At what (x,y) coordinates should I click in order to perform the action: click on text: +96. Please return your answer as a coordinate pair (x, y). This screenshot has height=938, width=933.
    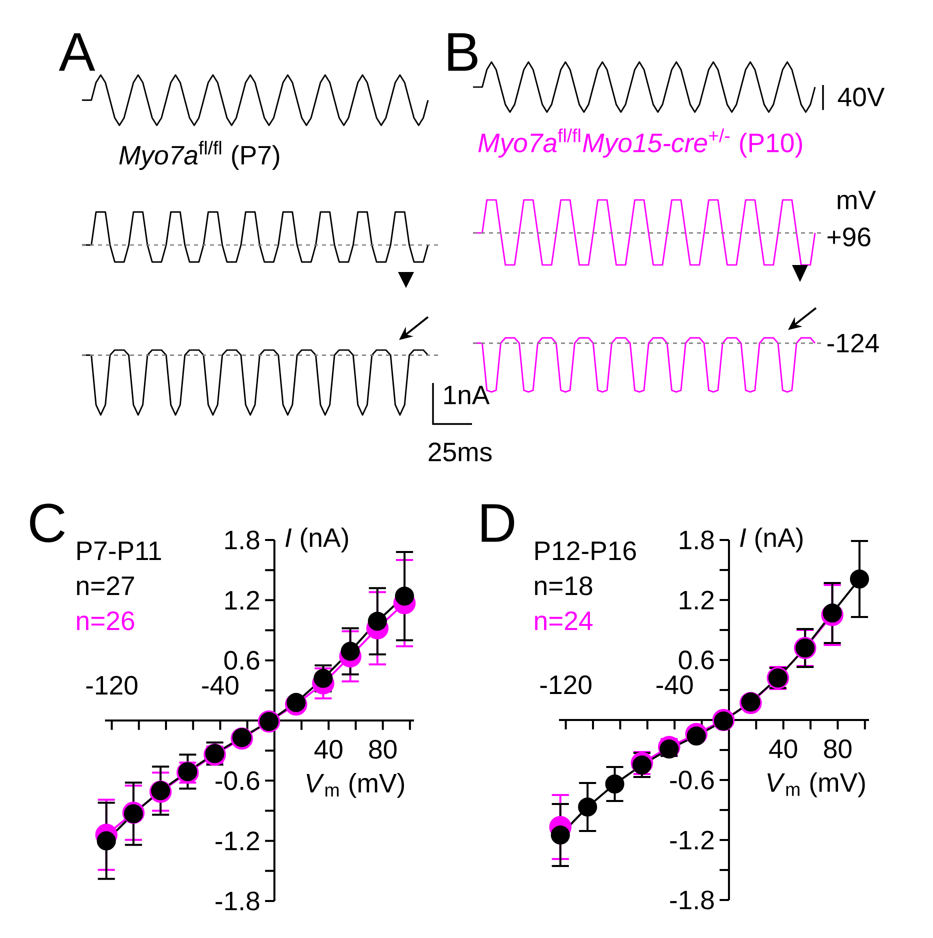
    Looking at the image, I should click on (849, 237).